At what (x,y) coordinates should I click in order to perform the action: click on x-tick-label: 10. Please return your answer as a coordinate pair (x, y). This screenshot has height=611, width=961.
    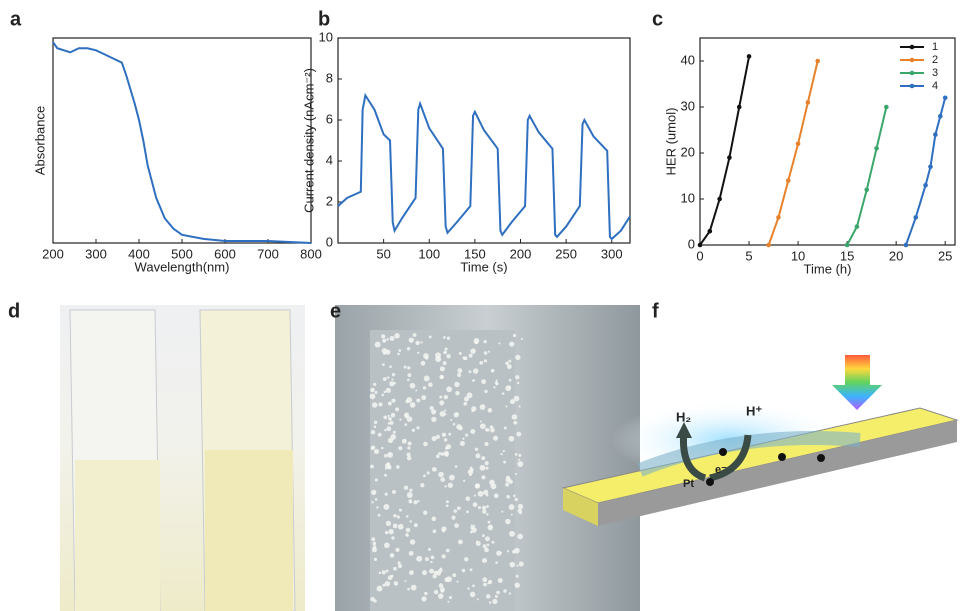
    Looking at the image, I should click on (798, 255).